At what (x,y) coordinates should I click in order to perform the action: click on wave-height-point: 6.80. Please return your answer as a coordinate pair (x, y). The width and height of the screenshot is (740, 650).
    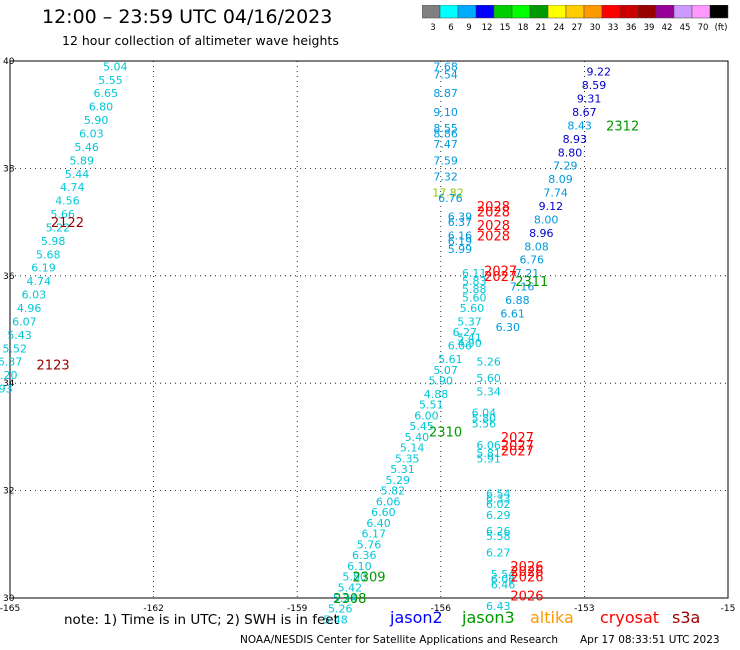
    Looking at the image, I should click on (101, 107).